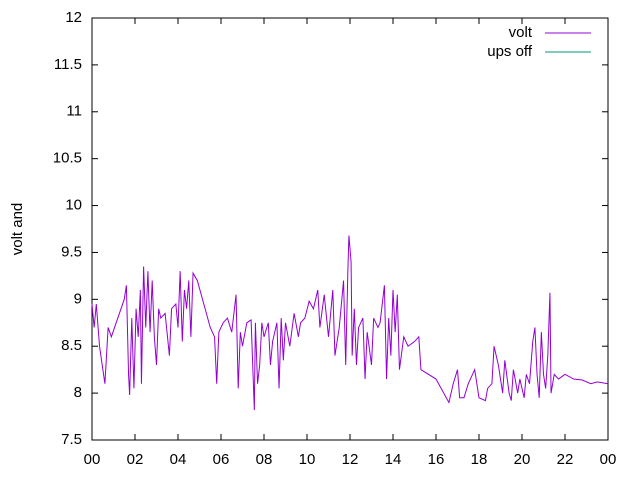  What do you see at coordinates (135, 459) in the screenshot?
I see `x-tick-label: 02` at bounding box center [135, 459].